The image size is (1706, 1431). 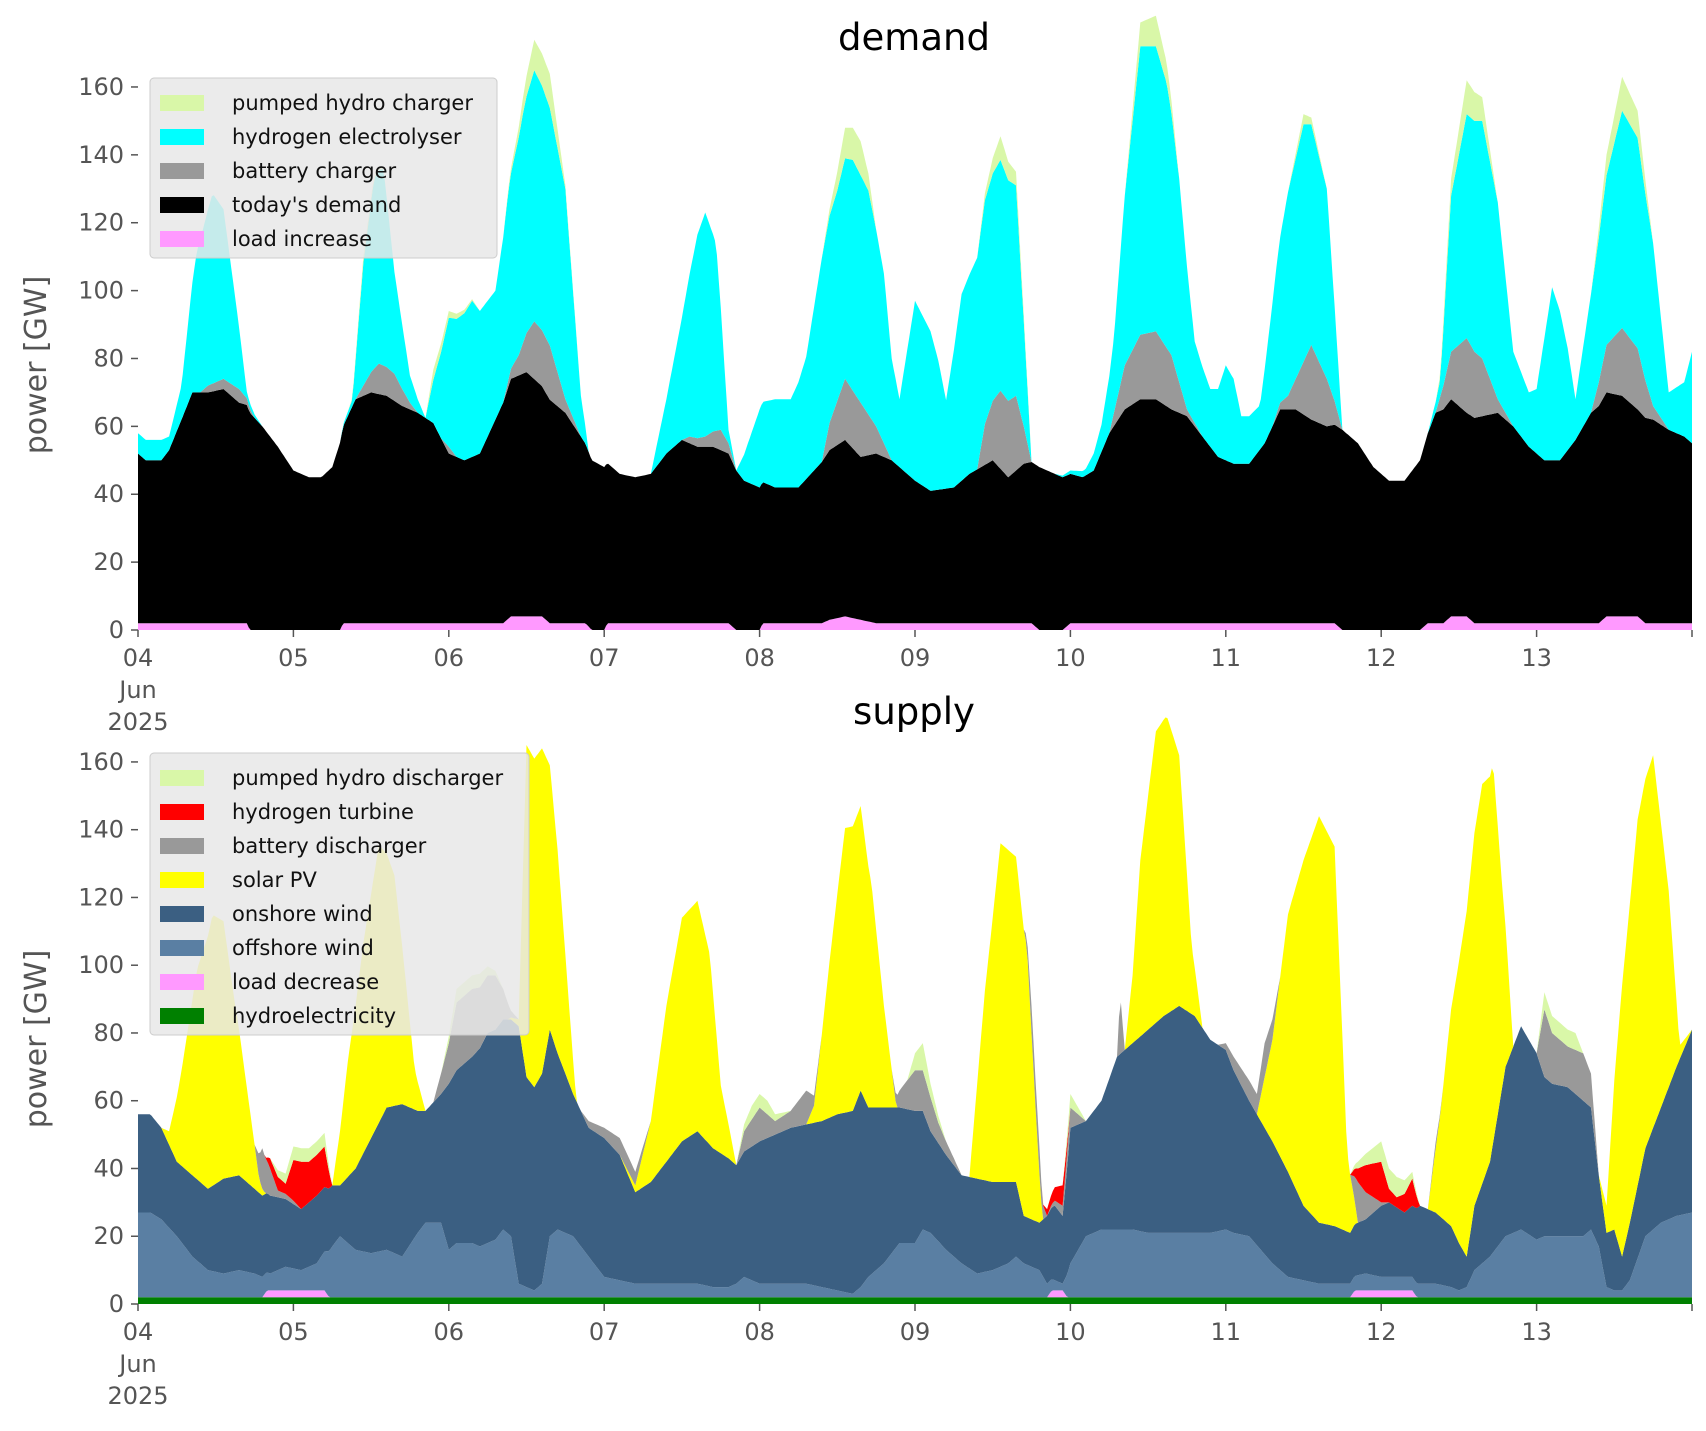 What do you see at coordinates (302, 914) in the screenshot?
I see `legend-label: onshore wind` at bounding box center [302, 914].